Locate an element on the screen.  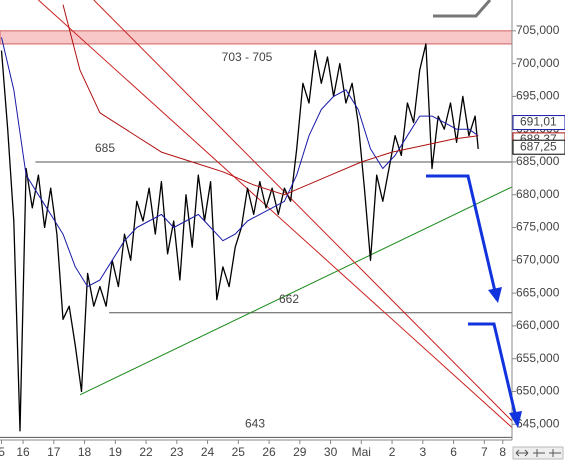
y-tick-label: 695,000 is located at coordinates (538, 96).